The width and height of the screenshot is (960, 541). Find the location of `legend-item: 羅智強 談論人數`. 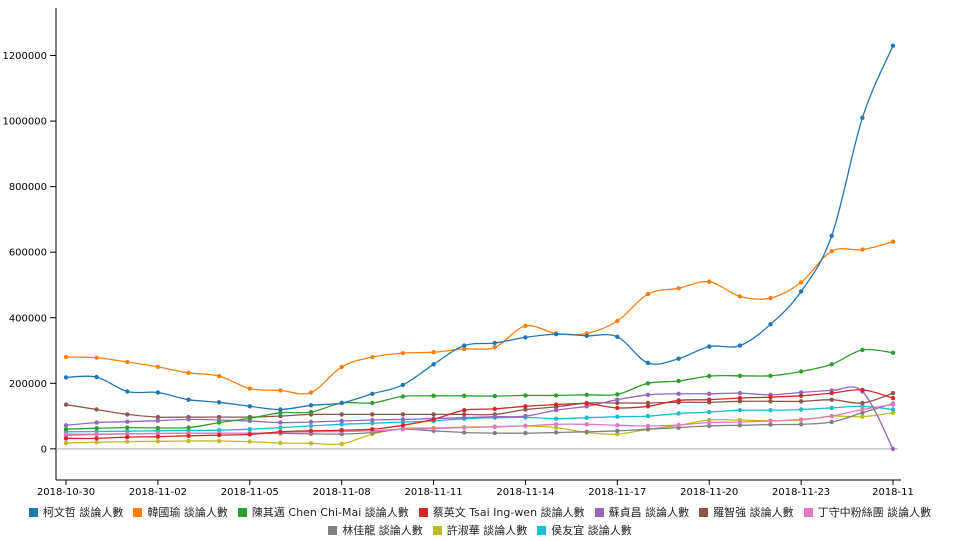

legend-item: 羅智強 談論人數 is located at coordinates (746, 512).